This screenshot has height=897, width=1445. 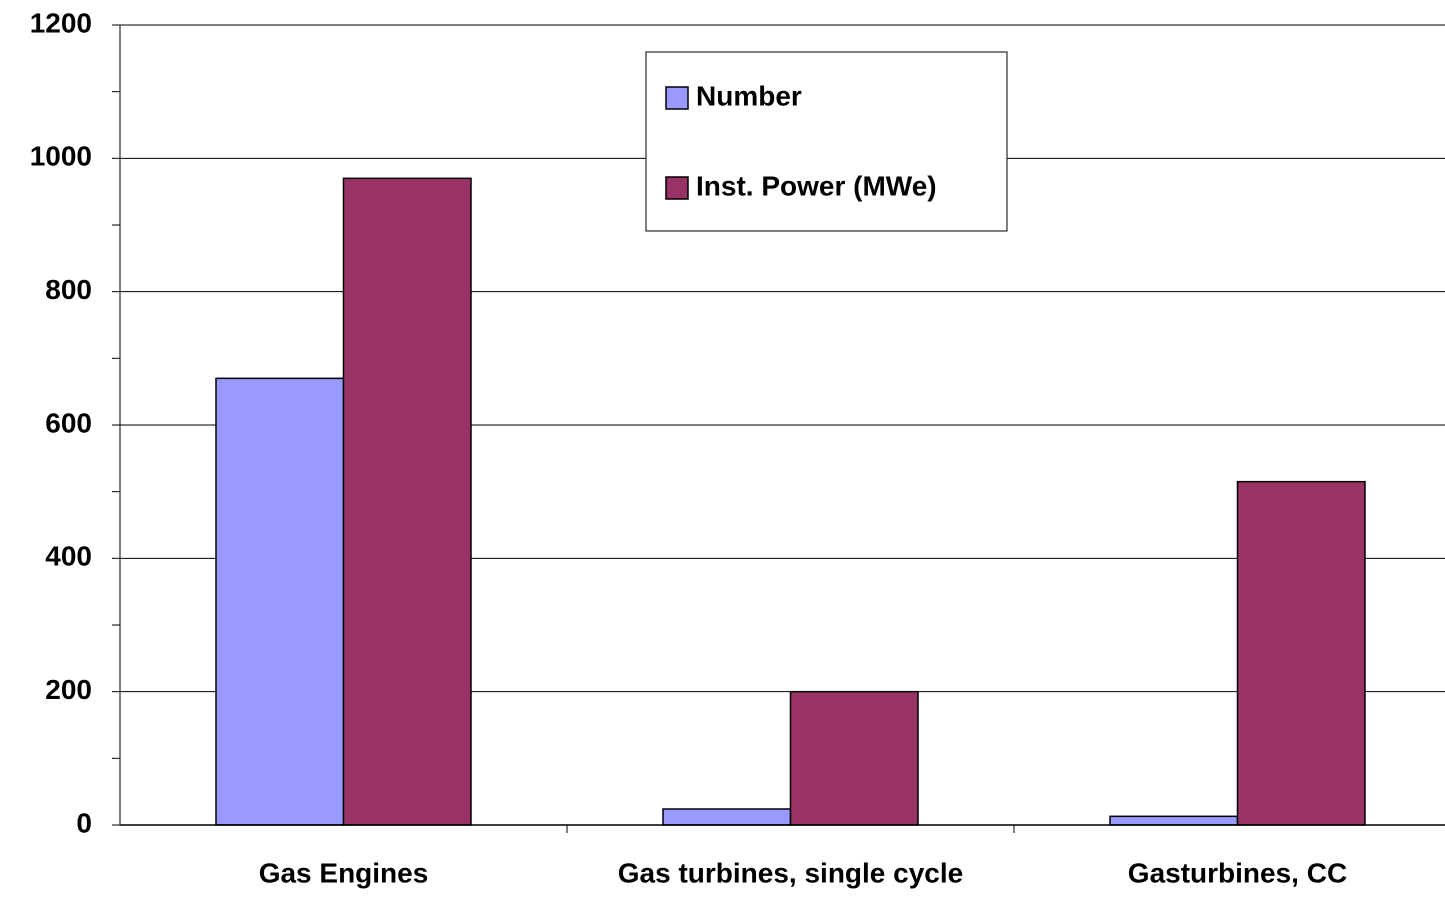 I want to click on y-tick-label: 0, so click(x=84, y=822).